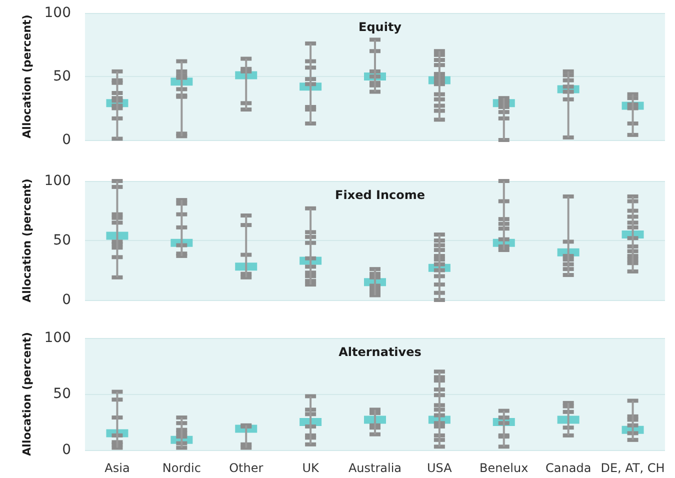 The width and height of the screenshot is (675, 478). What do you see at coordinates (632, 468) in the screenshot?
I see `x-tick-label: DE, AT, CH` at bounding box center [632, 468].